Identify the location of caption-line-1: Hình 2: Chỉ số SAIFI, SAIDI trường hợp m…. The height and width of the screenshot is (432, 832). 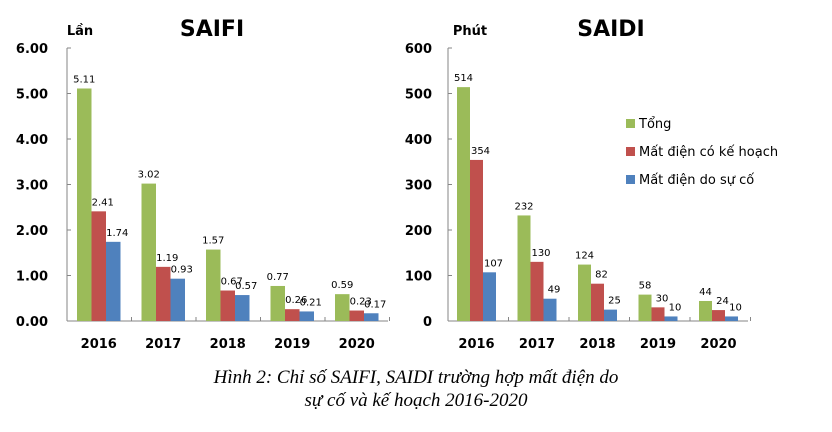
(416, 377).